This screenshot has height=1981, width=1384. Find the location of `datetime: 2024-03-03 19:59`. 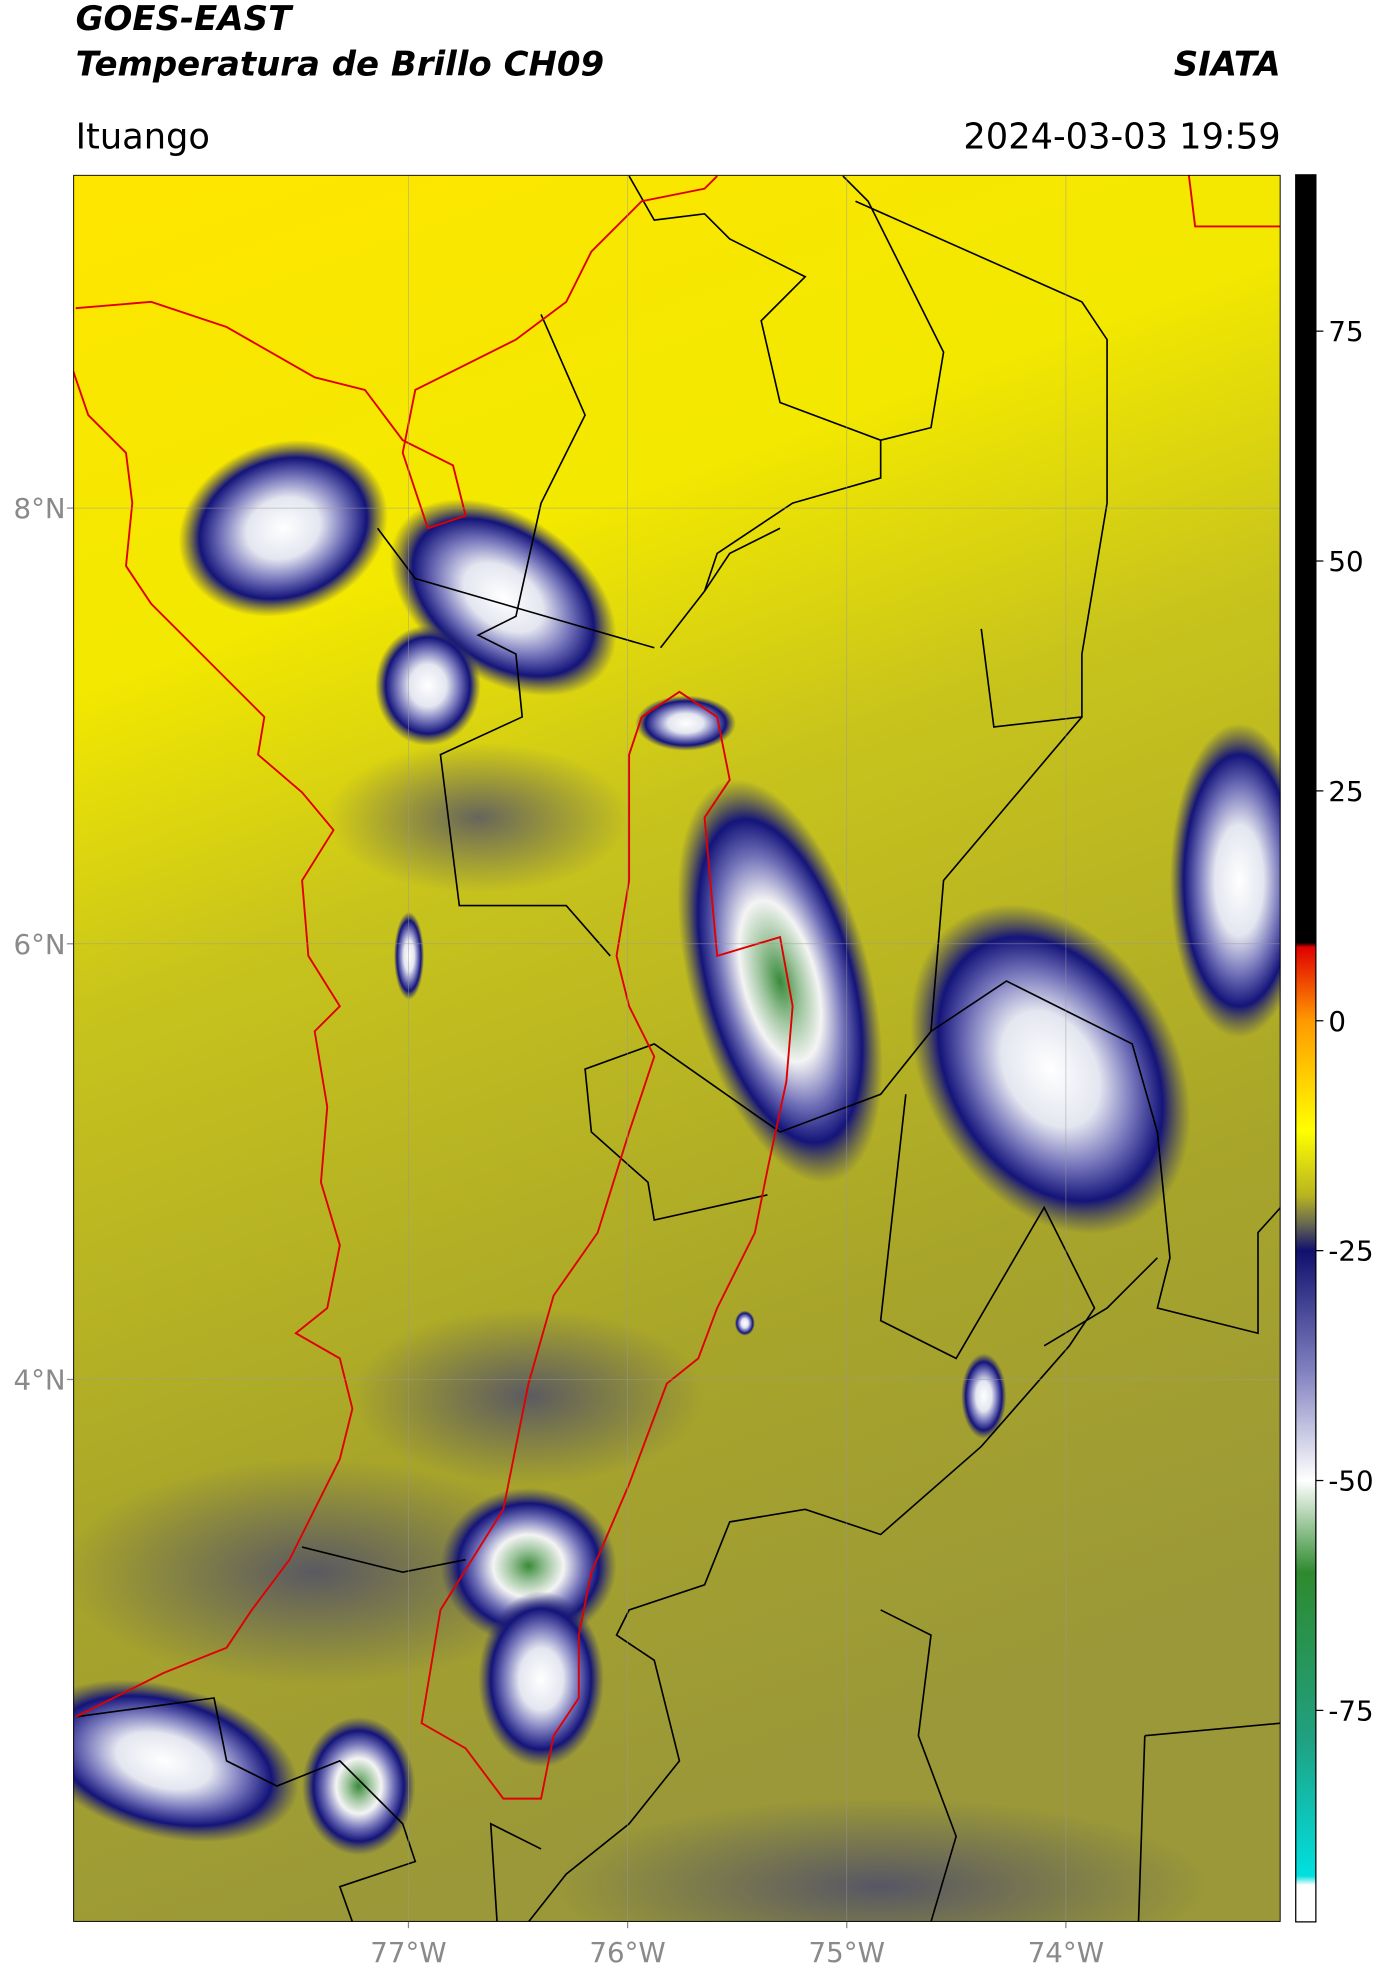

datetime: 2024-03-03 19:59 is located at coordinates (1121, 136).